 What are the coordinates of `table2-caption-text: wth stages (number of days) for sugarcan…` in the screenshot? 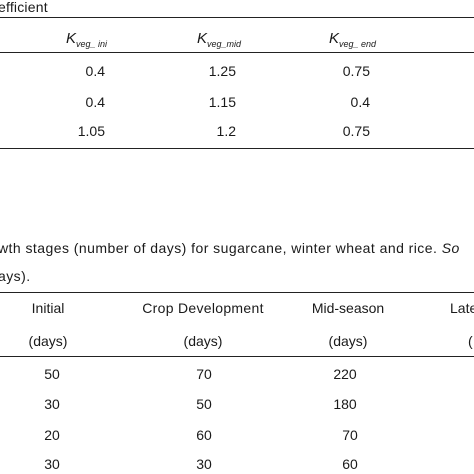 It's located at (219, 248).